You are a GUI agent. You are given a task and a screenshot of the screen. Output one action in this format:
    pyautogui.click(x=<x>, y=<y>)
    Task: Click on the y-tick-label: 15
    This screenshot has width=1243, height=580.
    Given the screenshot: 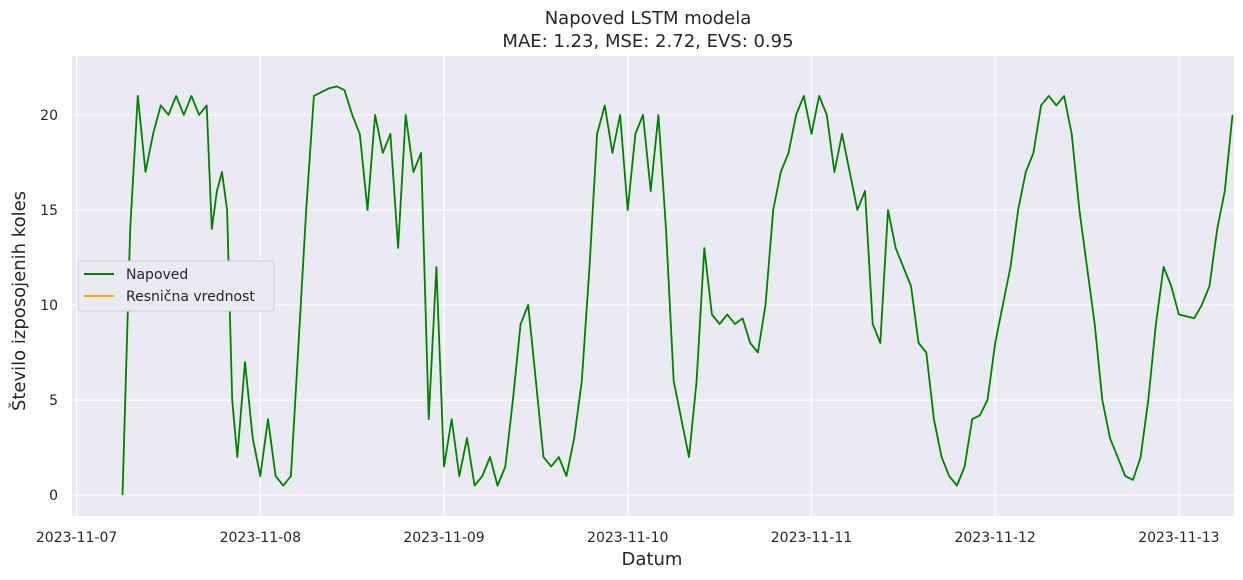 What is the action you would take?
    pyautogui.click(x=49, y=211)
    